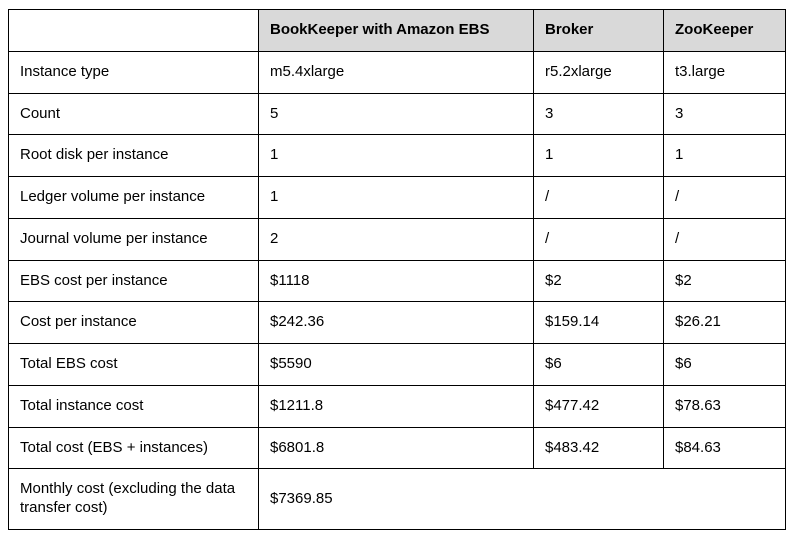 The height and width of the screenshot is (556, 793). Describe the element at coordinates (724, 30) in the screenshot. I see `column-header-zookeeper: ZooKeeper` at that location.